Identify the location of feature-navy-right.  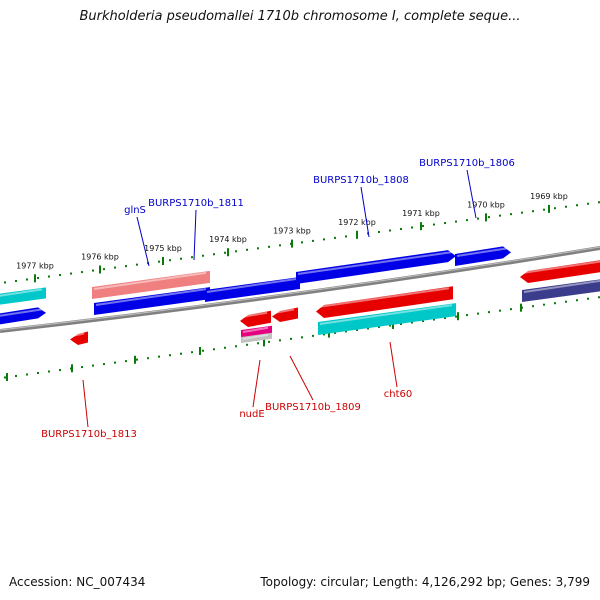
(561, 290).